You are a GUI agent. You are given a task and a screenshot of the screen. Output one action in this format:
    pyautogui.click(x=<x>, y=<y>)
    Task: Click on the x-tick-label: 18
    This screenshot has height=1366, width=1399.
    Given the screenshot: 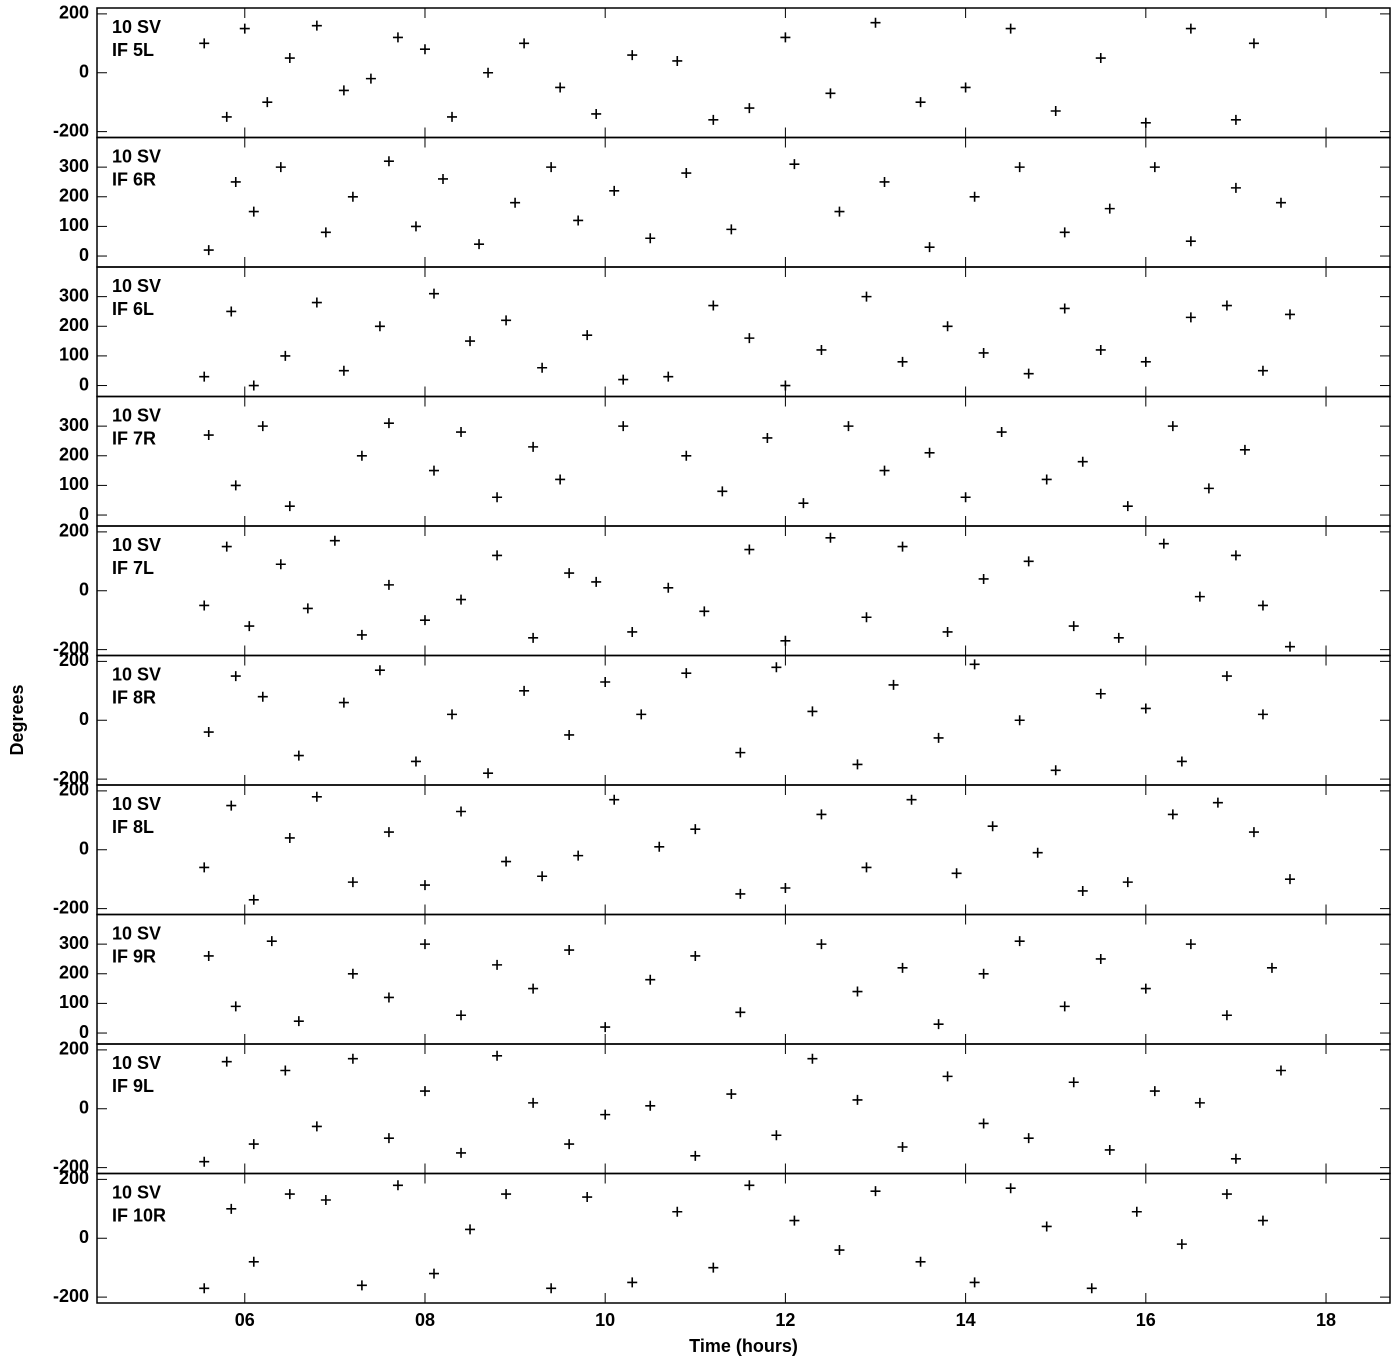 What is the action you would take?
    pyautogui.click(x=1326, y=1320)
    